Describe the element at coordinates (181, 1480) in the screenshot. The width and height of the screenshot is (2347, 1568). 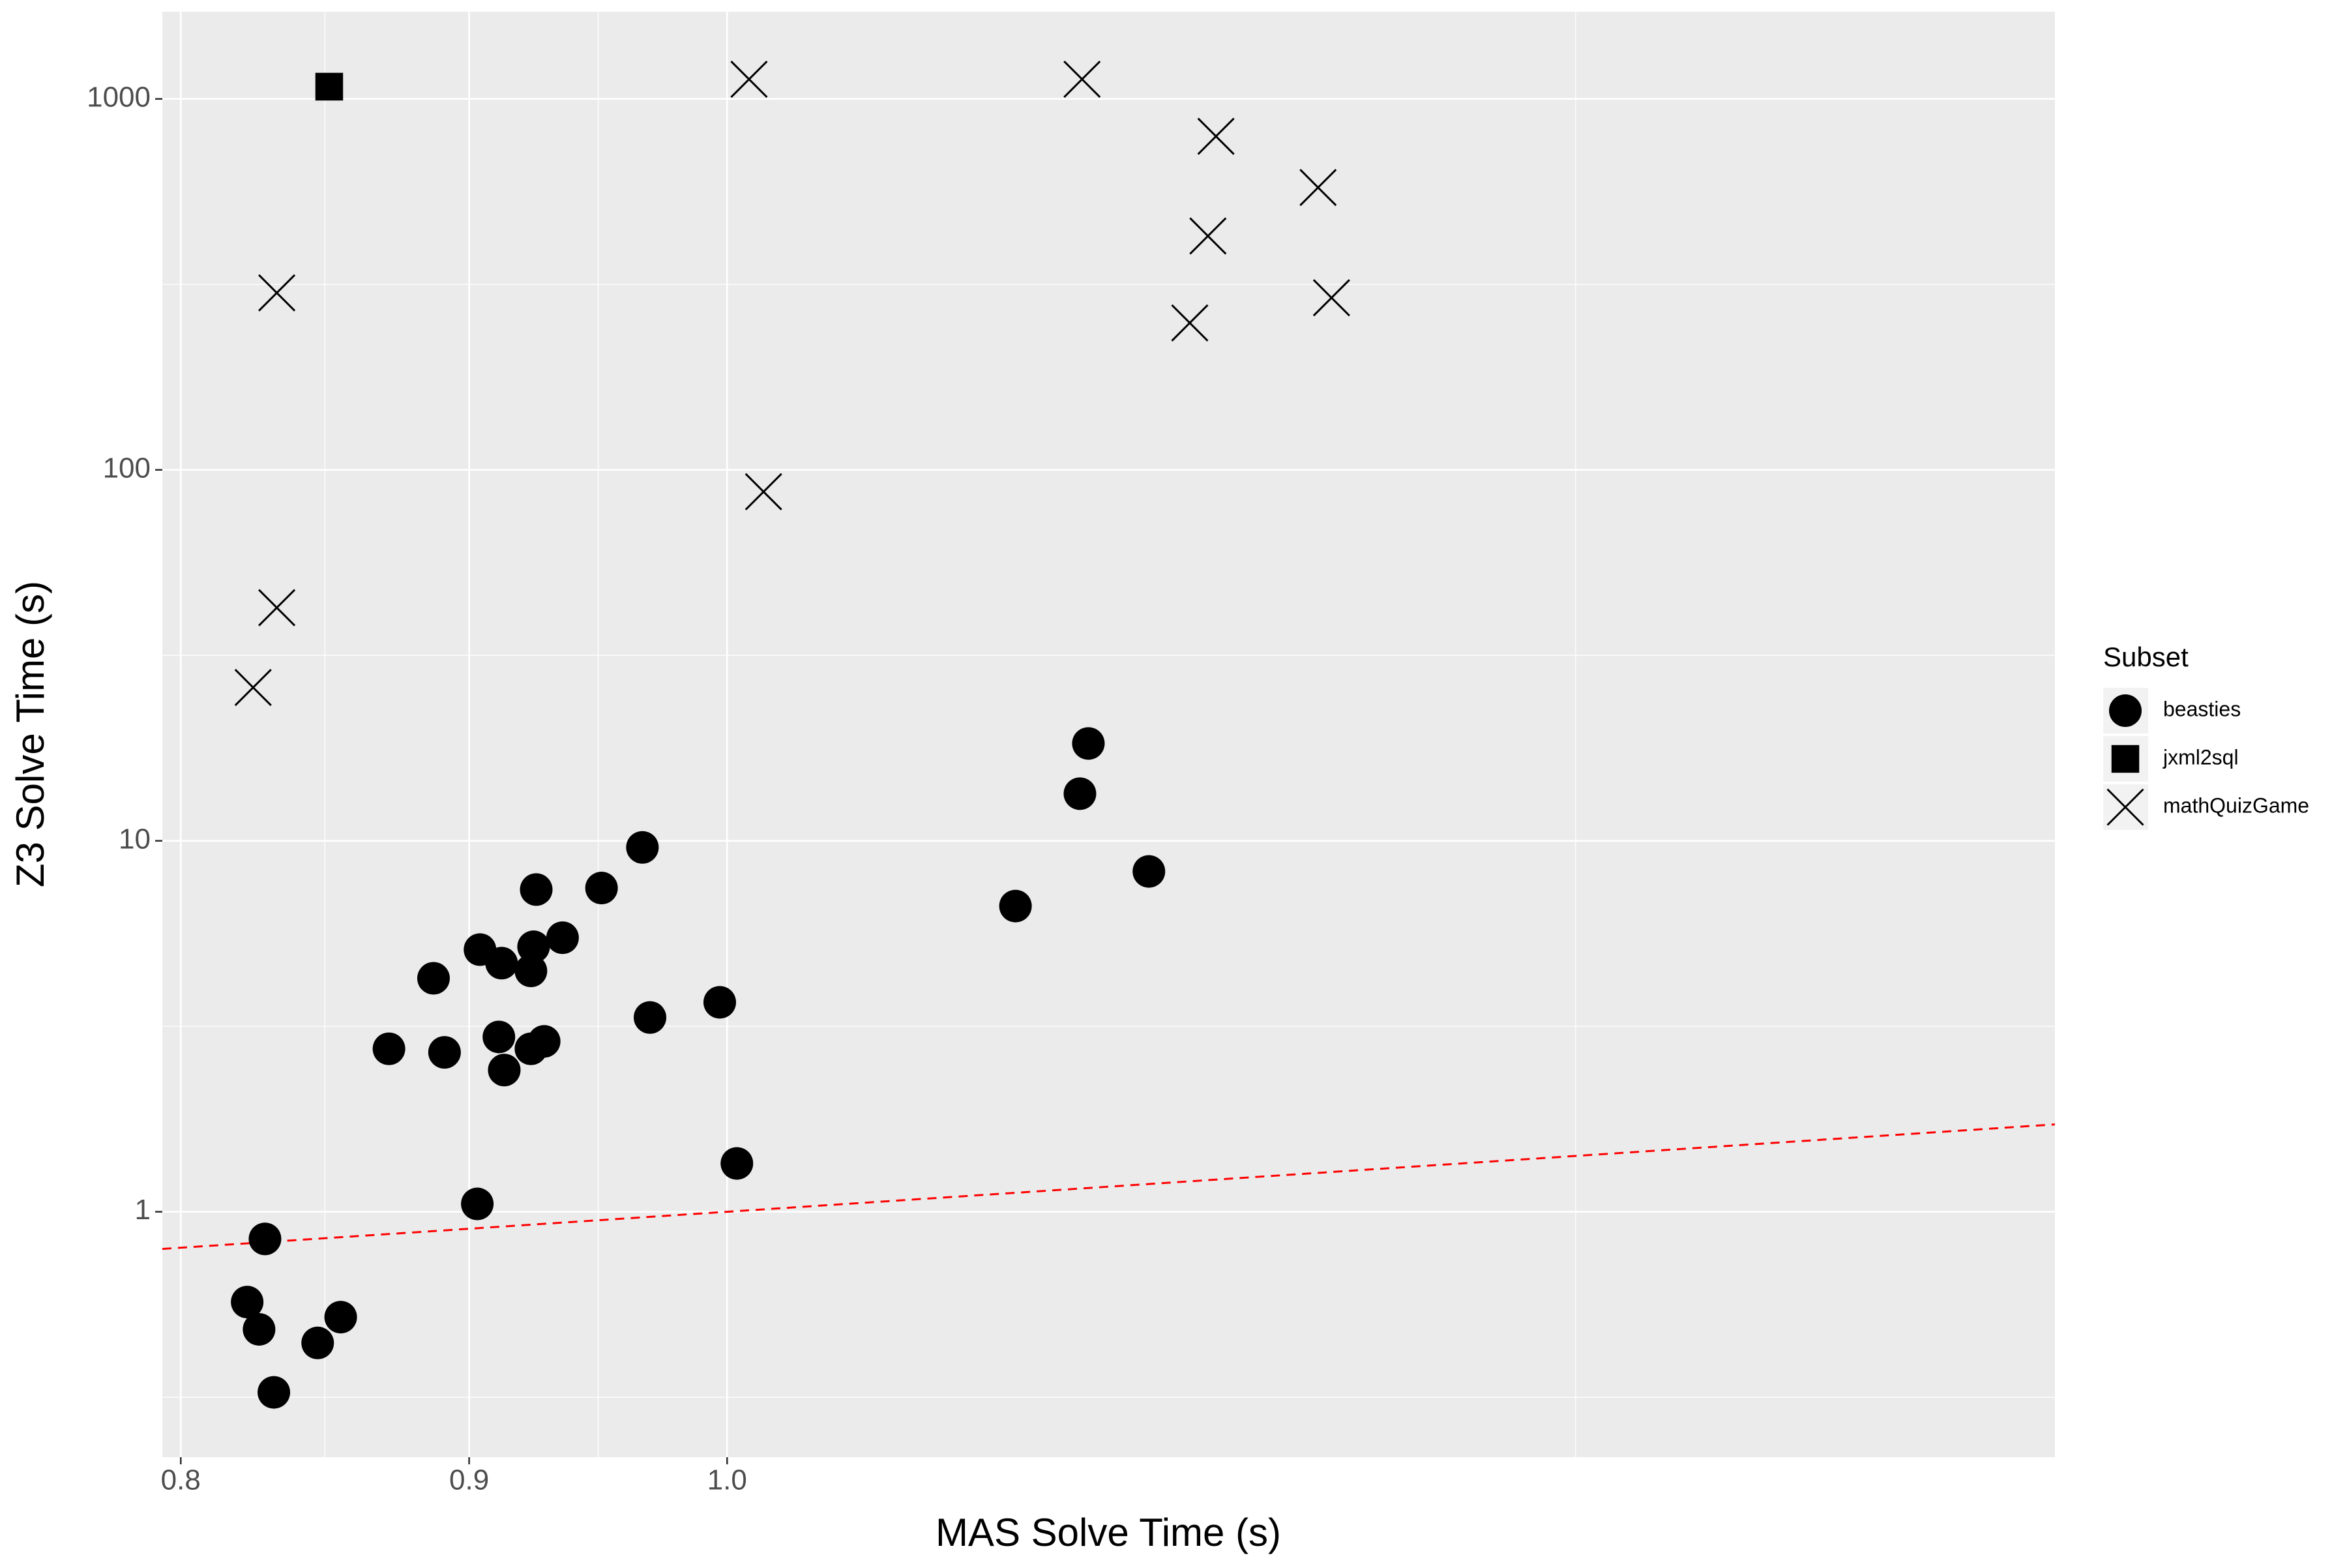
I see `x-tick-label: 0.8` at that location.